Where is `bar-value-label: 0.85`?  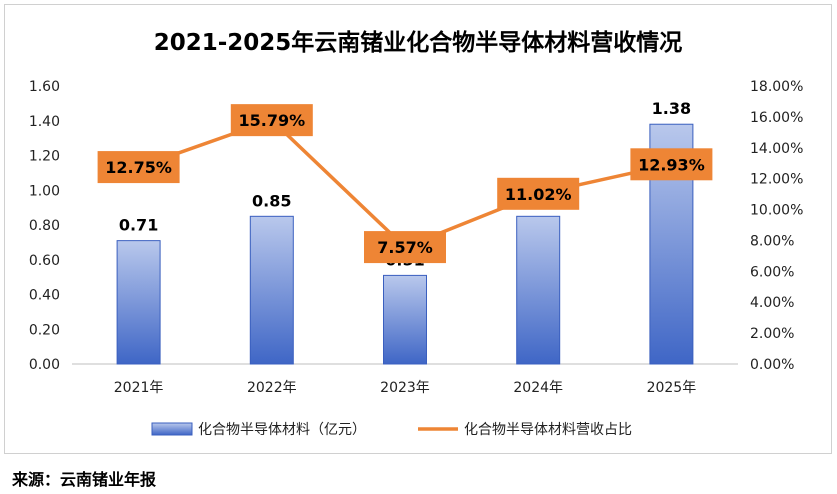 bar-value-label: 0.85 is located at coordinates (271, 200).